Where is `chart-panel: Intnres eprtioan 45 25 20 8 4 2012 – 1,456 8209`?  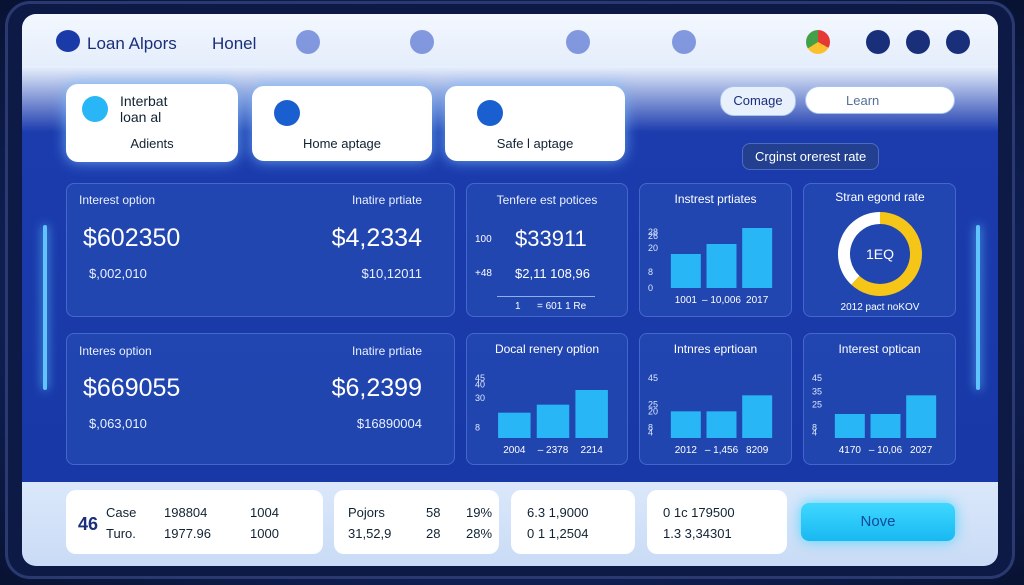 chart-panel: Intnres eprtioan 45 25 20 8 4 2012 – 1,456 8209 is located at coordinates (715, 399).